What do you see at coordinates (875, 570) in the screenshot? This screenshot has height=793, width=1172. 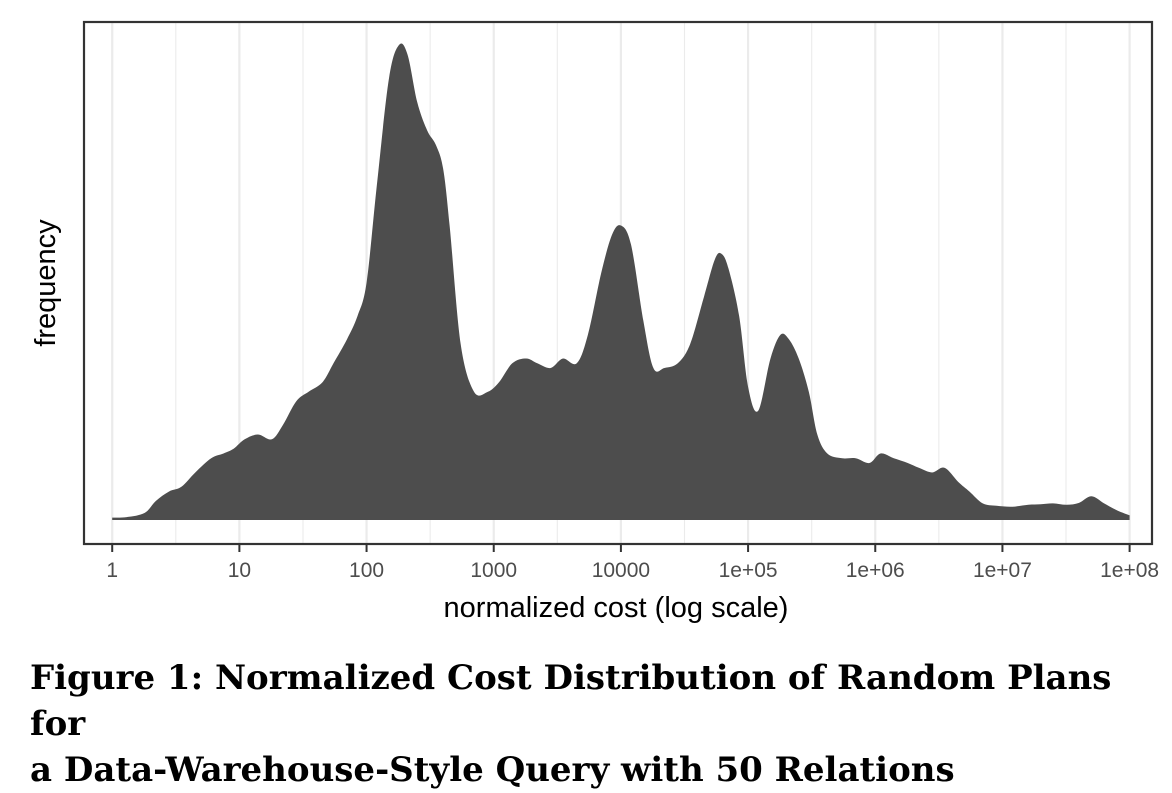 I see `x-tick-label: 1e+06` at bounding box center [875, 570].